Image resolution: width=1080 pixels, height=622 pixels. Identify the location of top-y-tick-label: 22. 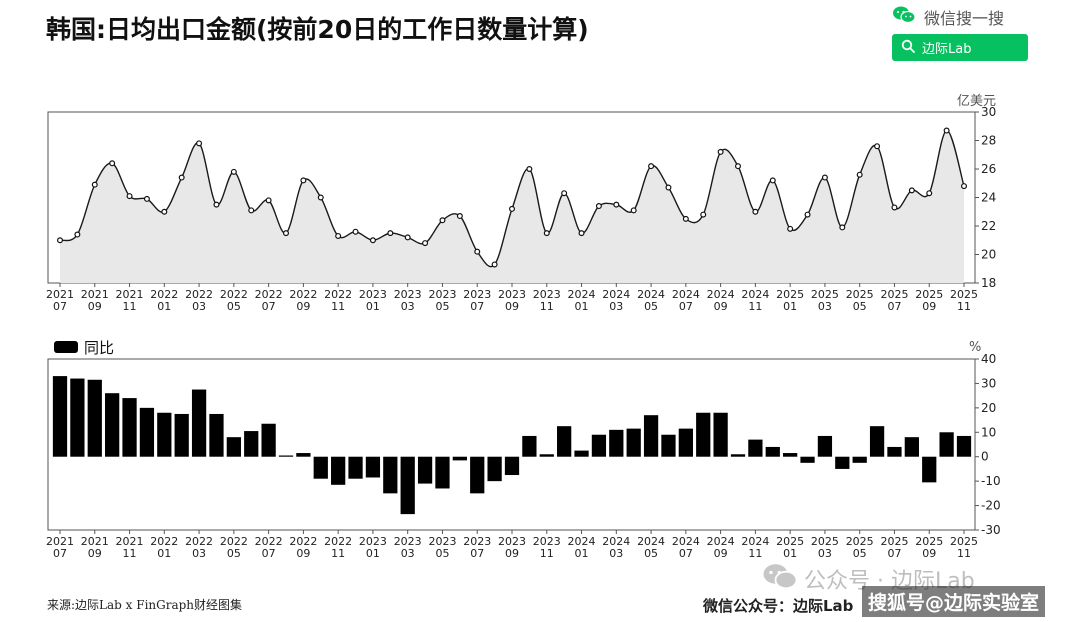
(988, 226).